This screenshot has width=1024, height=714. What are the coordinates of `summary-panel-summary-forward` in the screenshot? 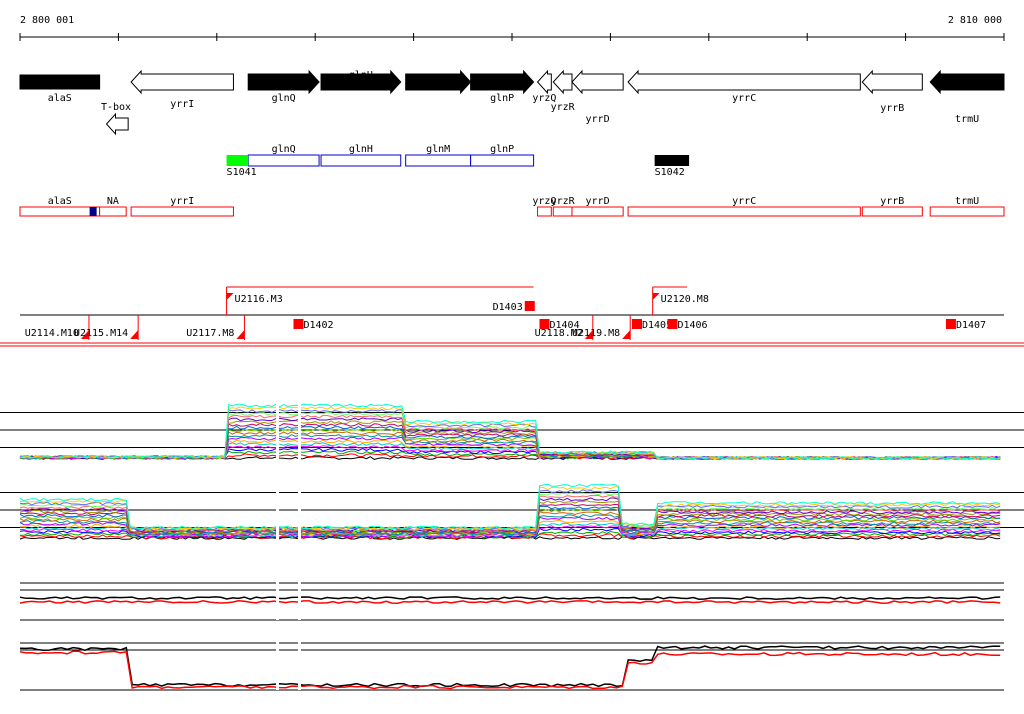 It's located at (511, 600).